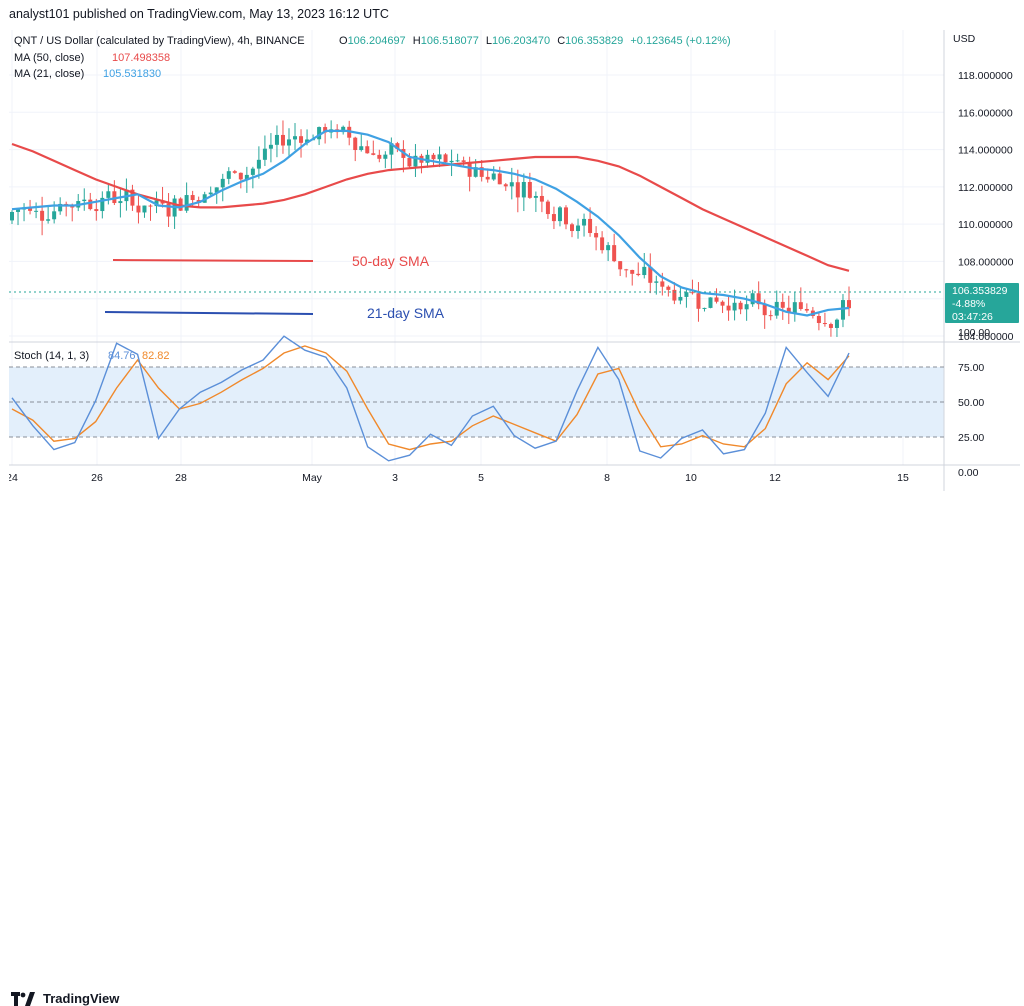 The height and width of the screenshot is (1006, 1024). Describe the element at coordinates (49, 58) in the screenshot. I see `ma50-legend-label: MA (50, close)` at that location.